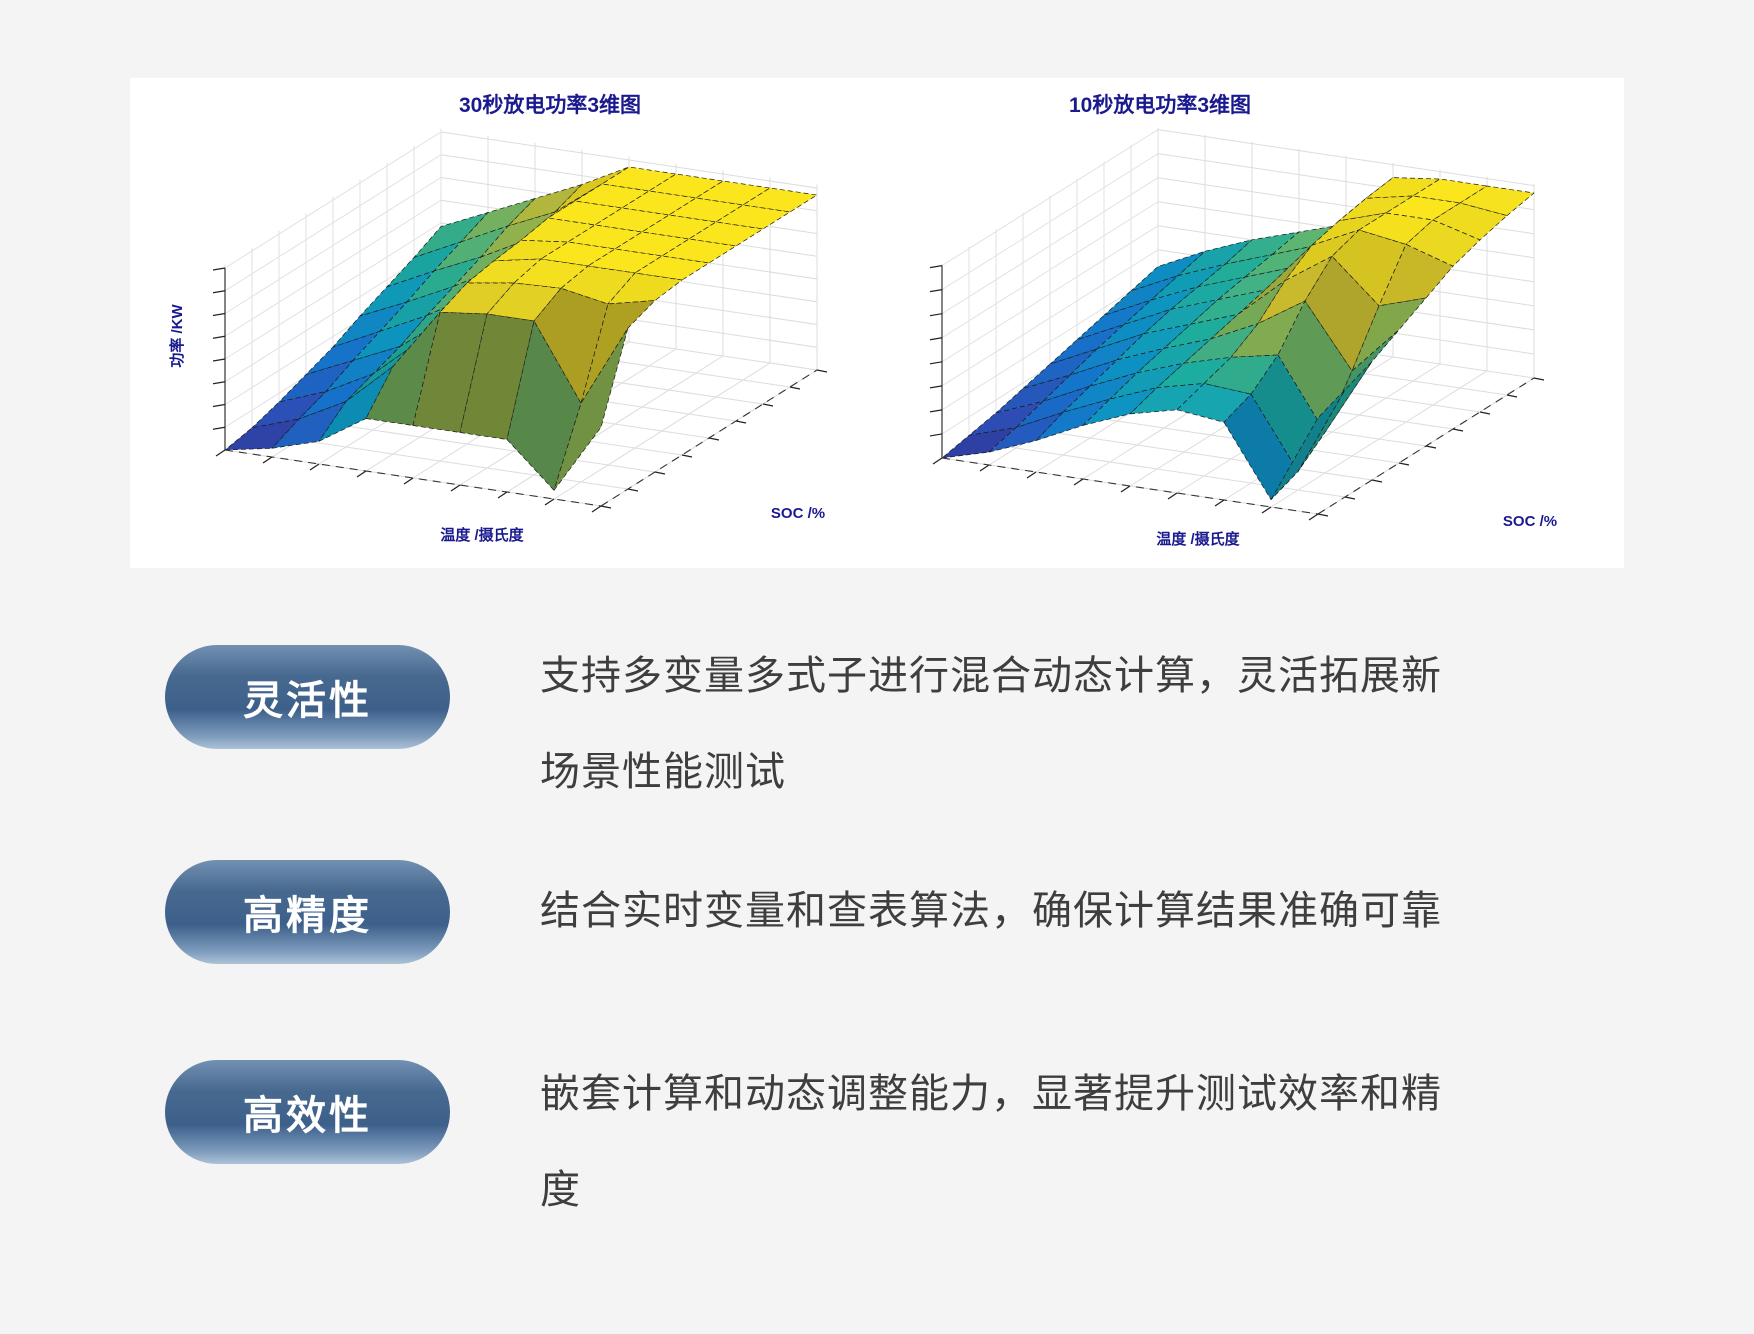  Describe the element at coordinates (307, 916) in the screenshot. I see `feature-pill-label: 高精度` at that location.